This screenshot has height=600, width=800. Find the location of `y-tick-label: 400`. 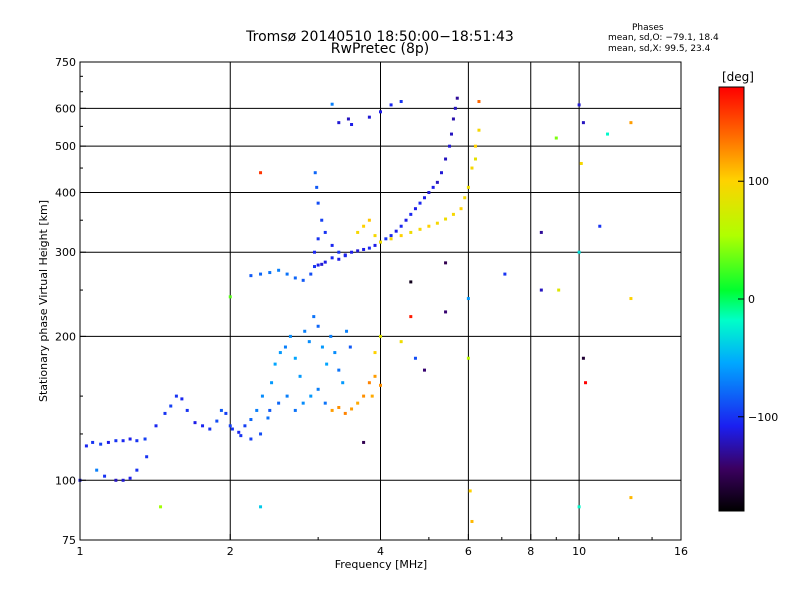

y-tick-label: 400 is located at coordinates (65, 192).